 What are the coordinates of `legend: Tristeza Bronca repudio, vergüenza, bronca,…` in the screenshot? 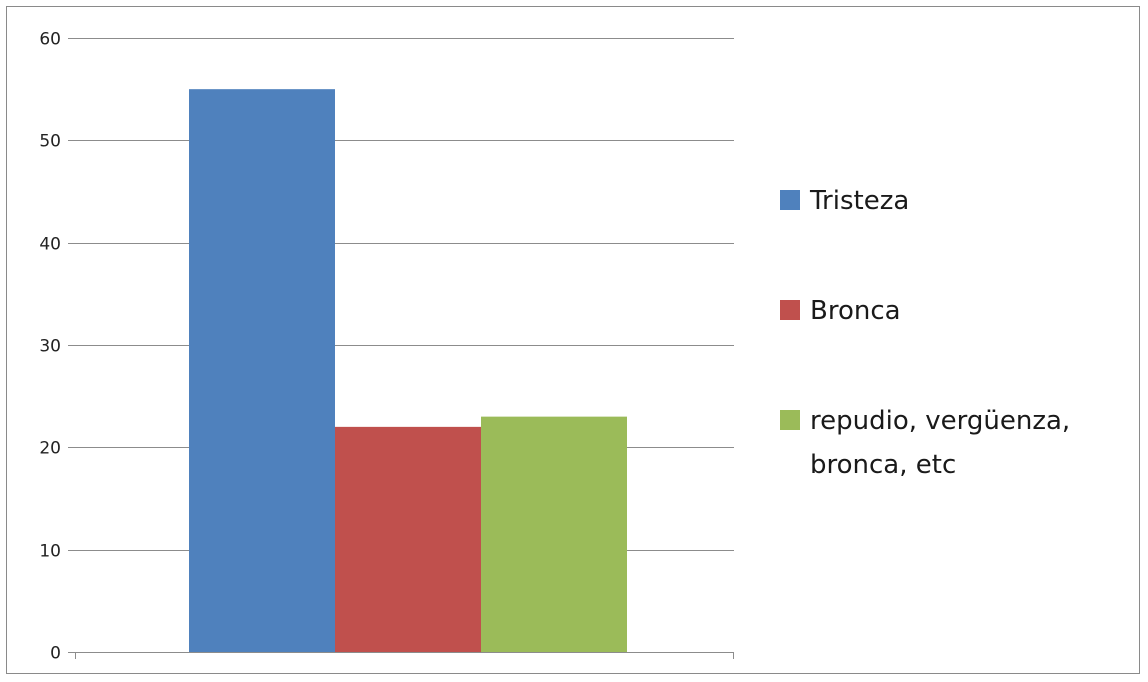 It's located at (925, 333).